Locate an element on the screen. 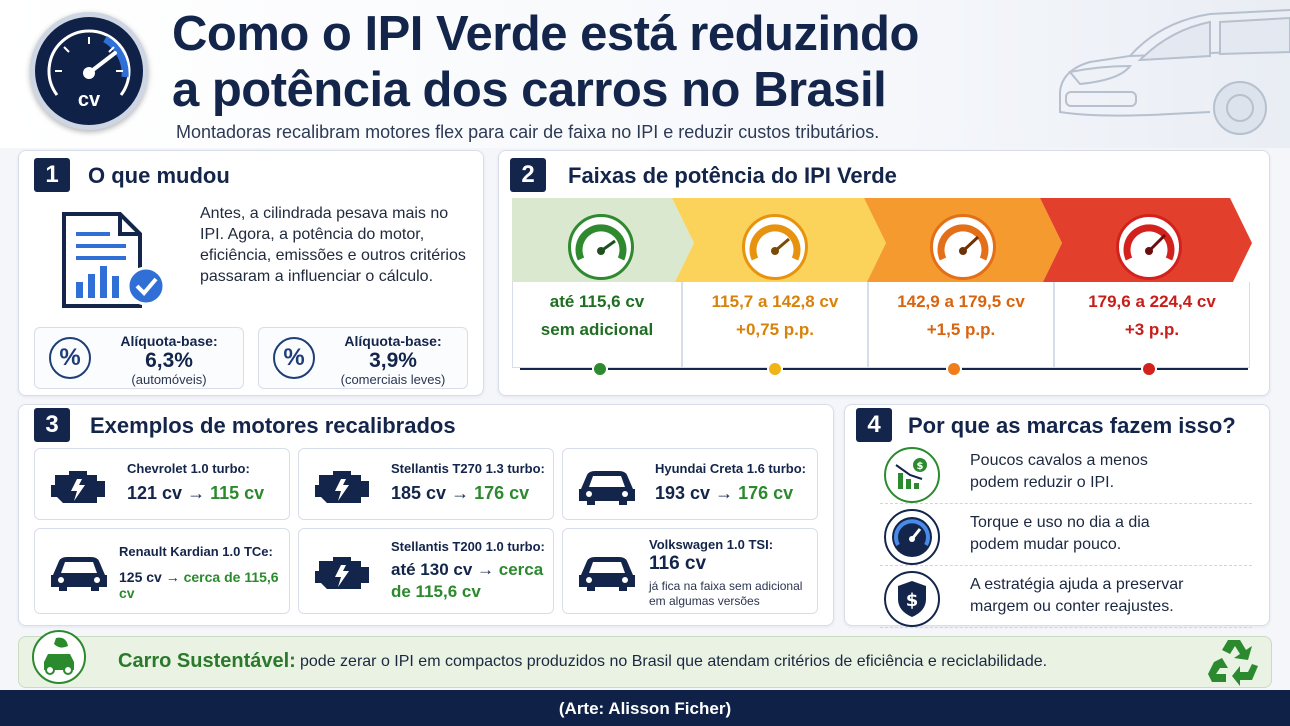 The image size is (1290, 726). footer: (Arte: Alisson Ficher) is located at coordinates (645, 708).